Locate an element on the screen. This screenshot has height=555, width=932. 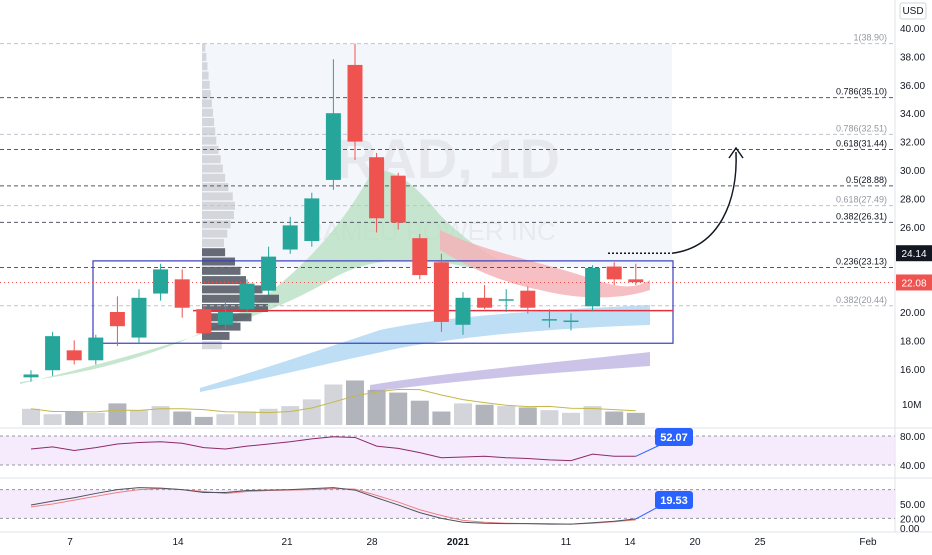
fib-level-label: 0.618(31.44) is located at coordinates (861, 144).